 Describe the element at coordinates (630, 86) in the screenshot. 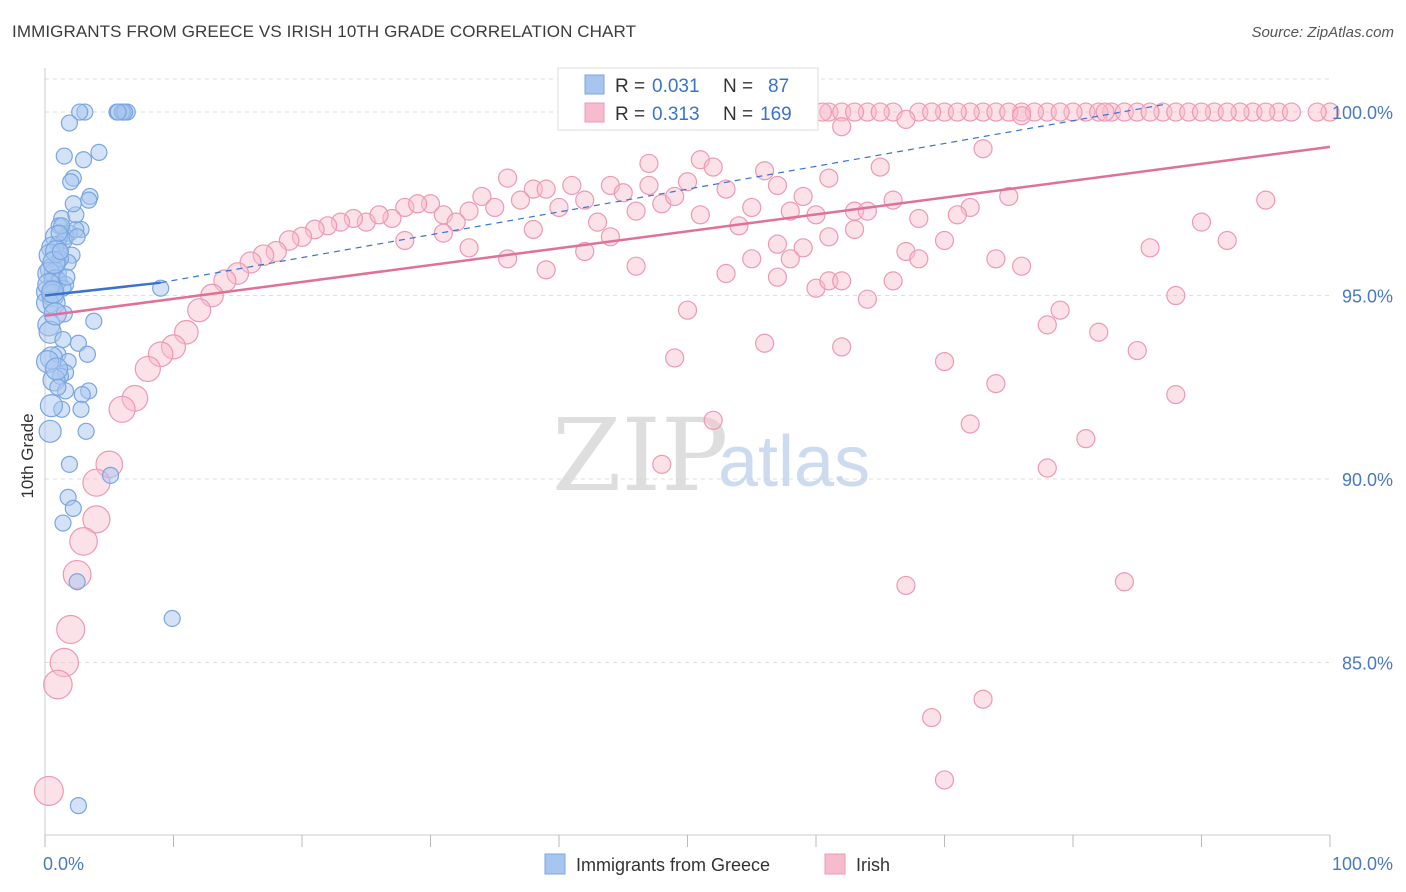

I see `legend-r-label-greece: R =` at that location.